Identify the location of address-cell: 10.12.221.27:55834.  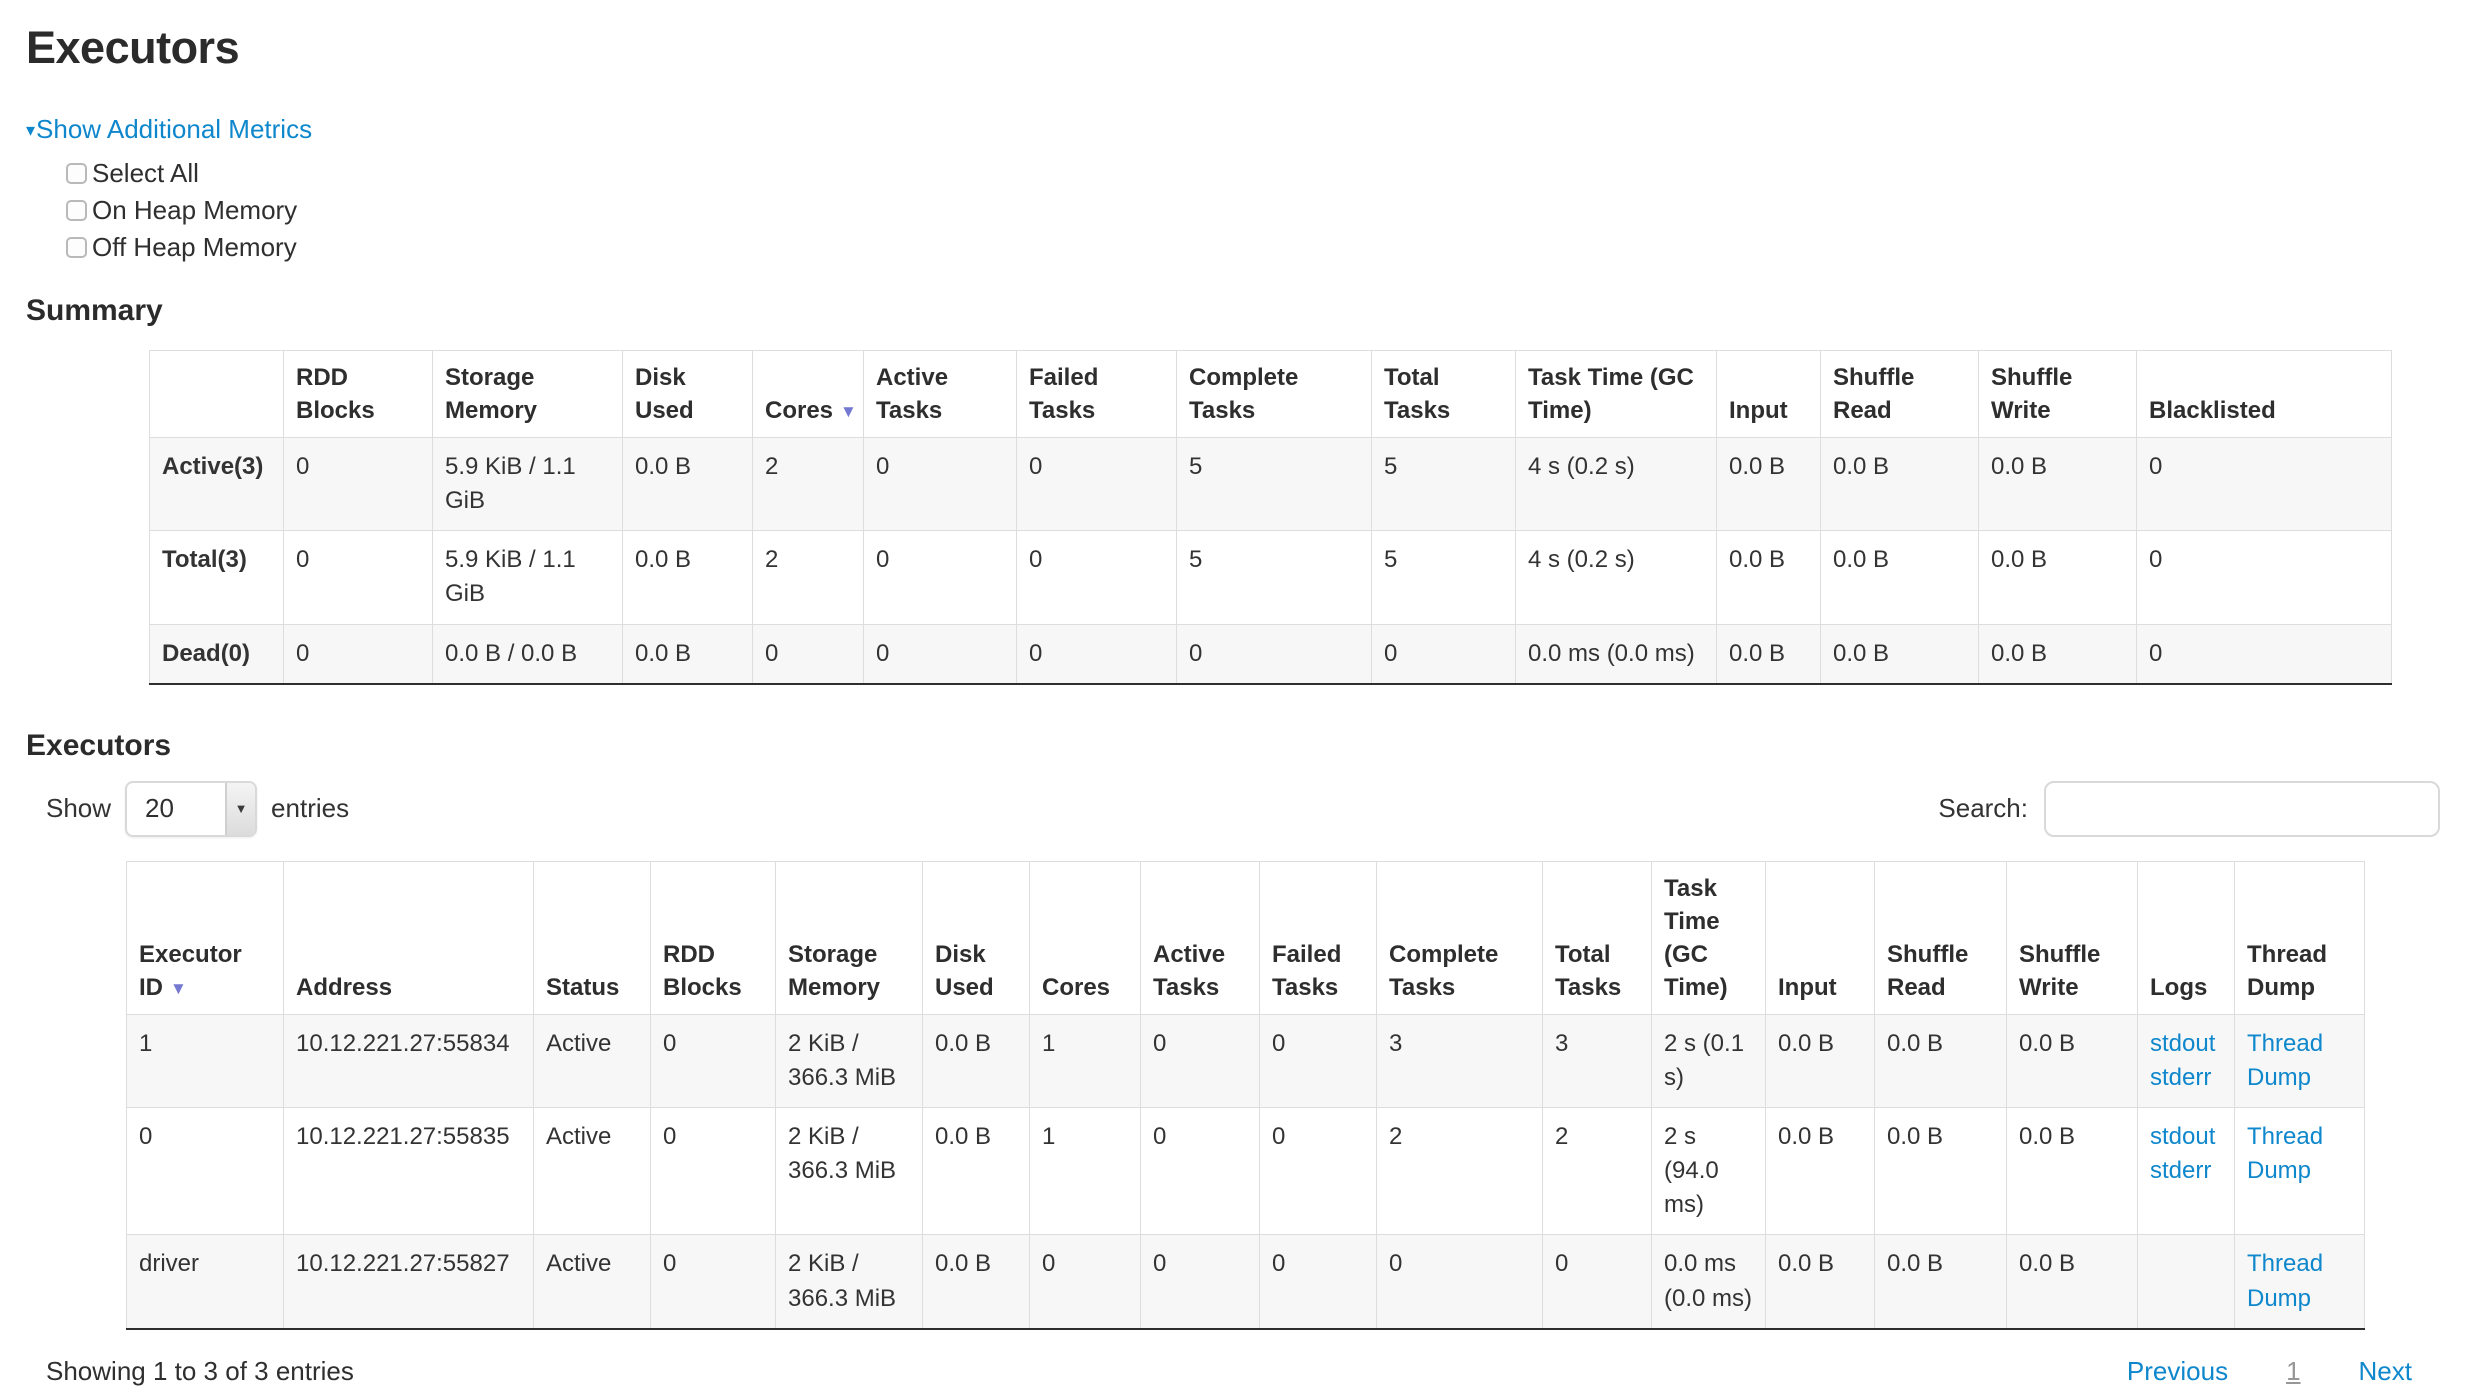
(408, 1061).